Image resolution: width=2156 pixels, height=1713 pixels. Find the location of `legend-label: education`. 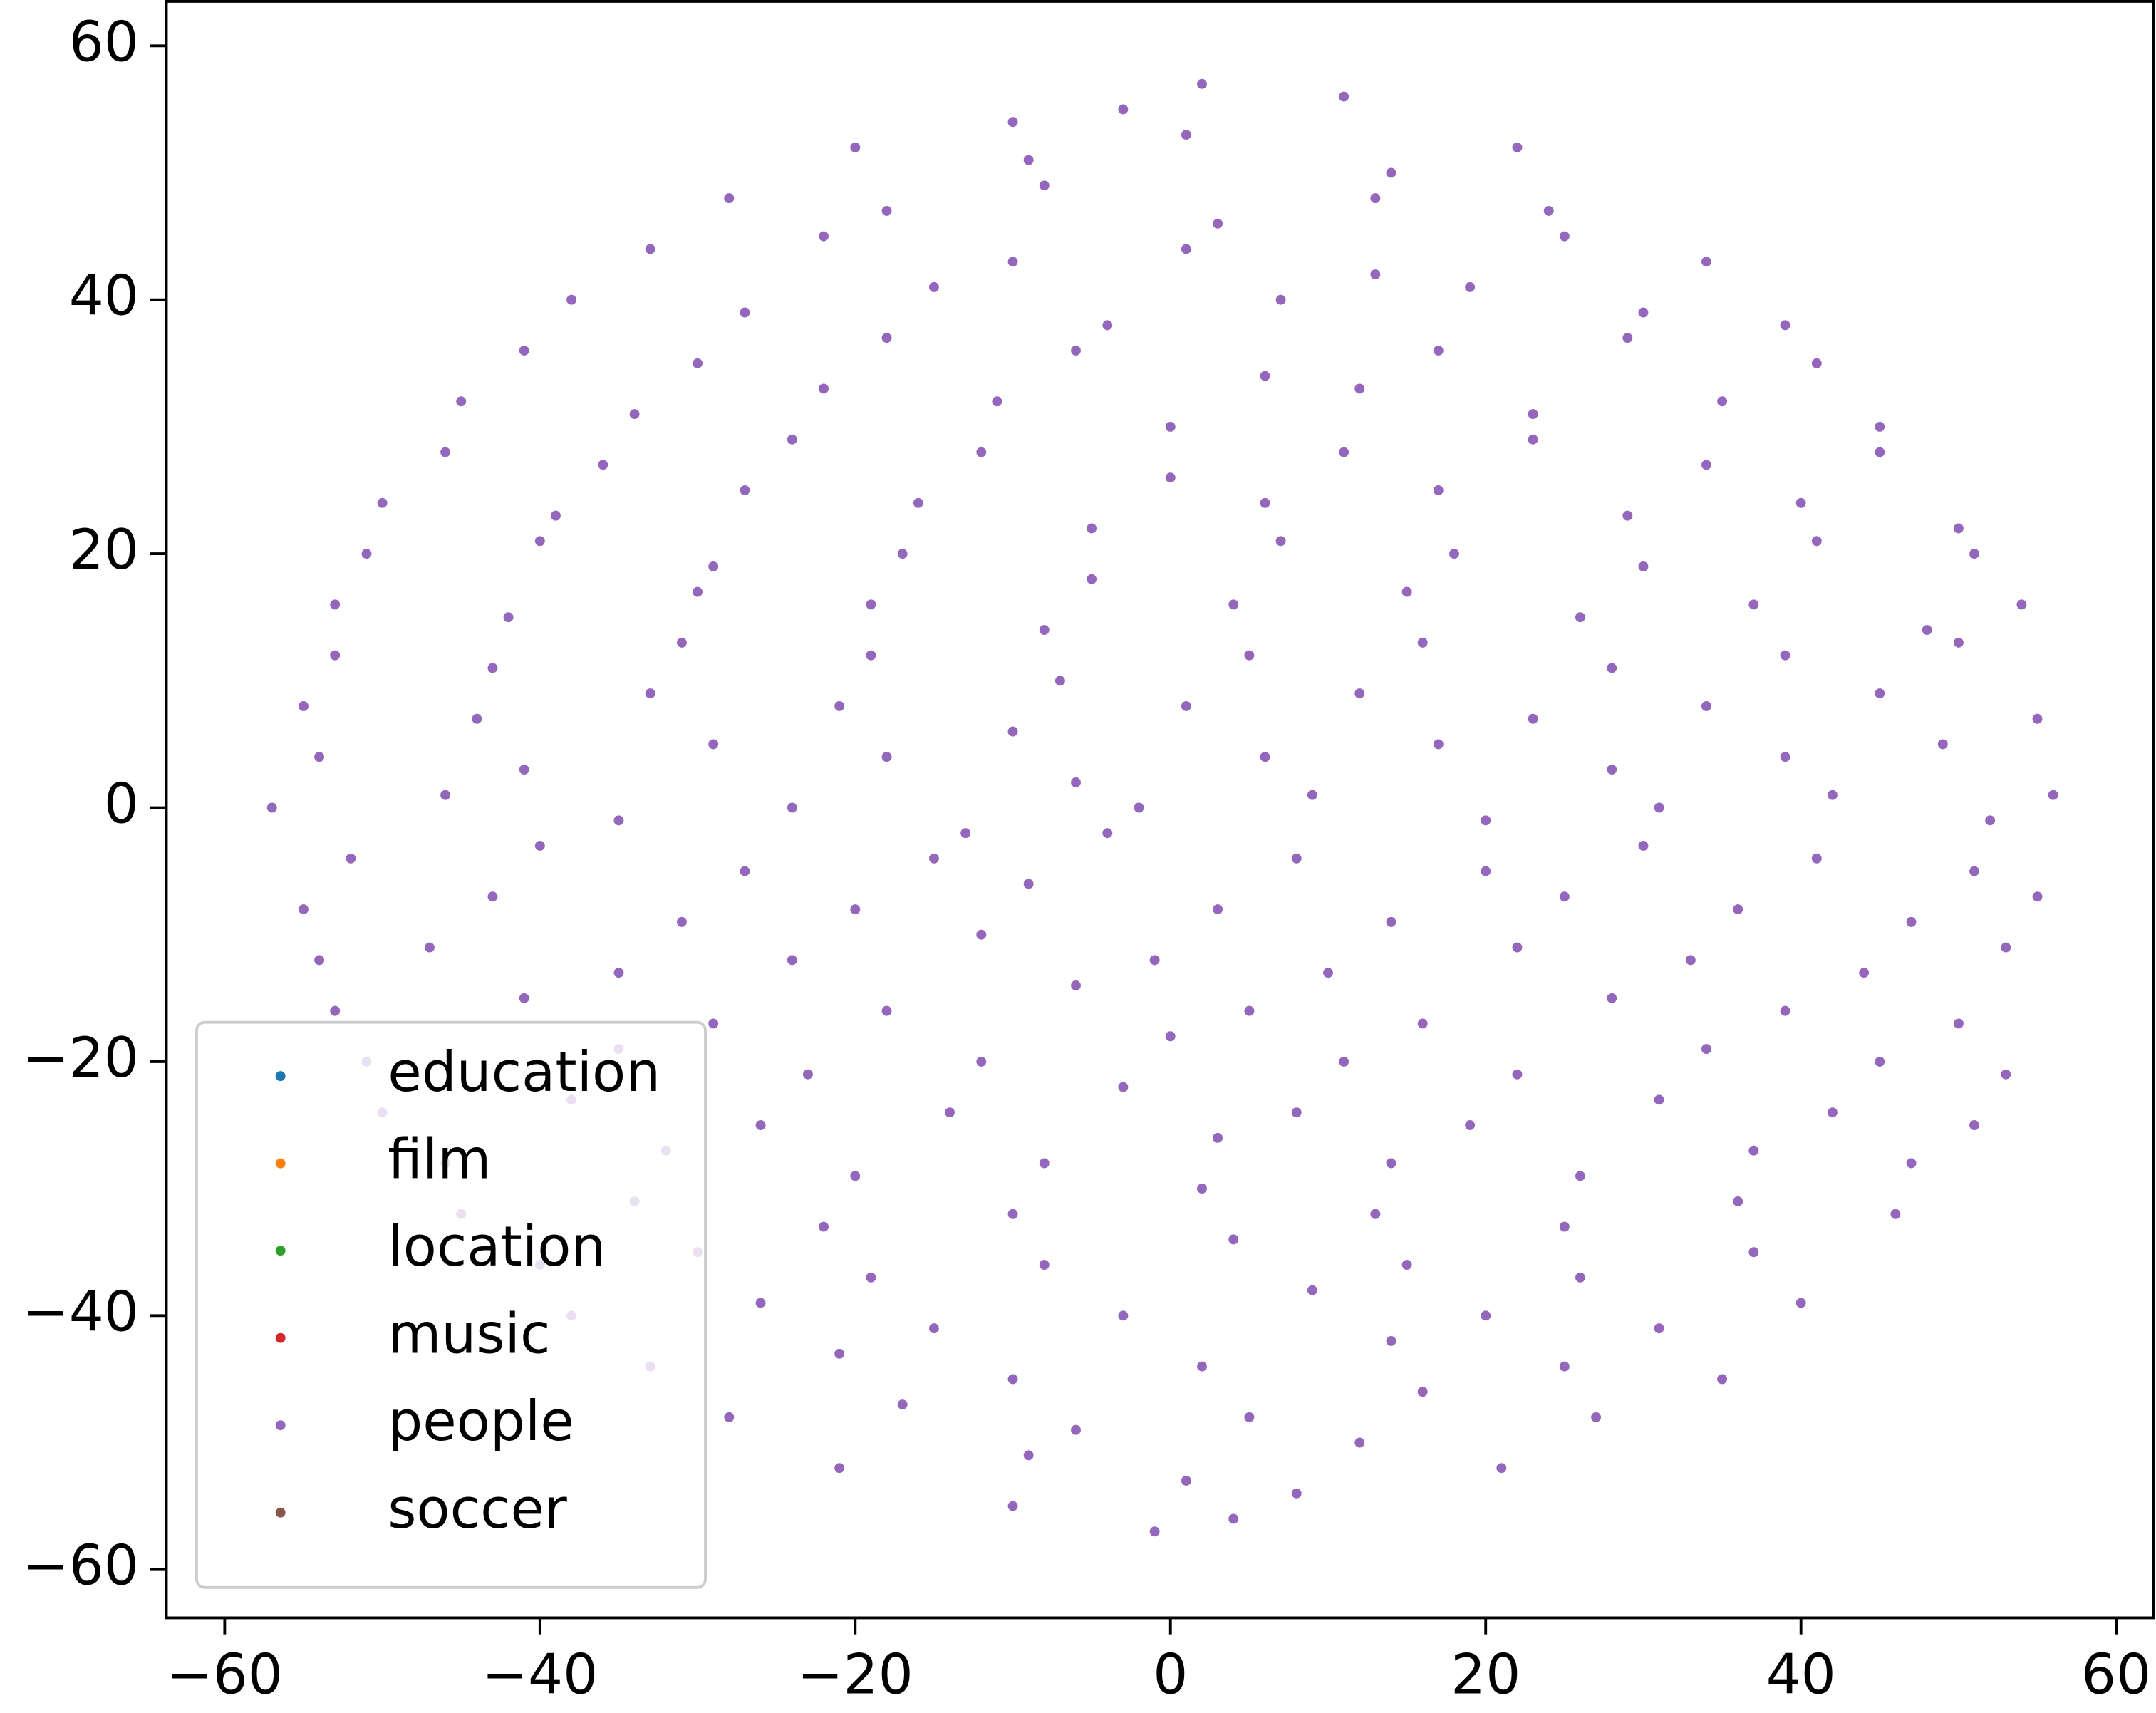

legend-label: education is located at coordinates (524, 1072).